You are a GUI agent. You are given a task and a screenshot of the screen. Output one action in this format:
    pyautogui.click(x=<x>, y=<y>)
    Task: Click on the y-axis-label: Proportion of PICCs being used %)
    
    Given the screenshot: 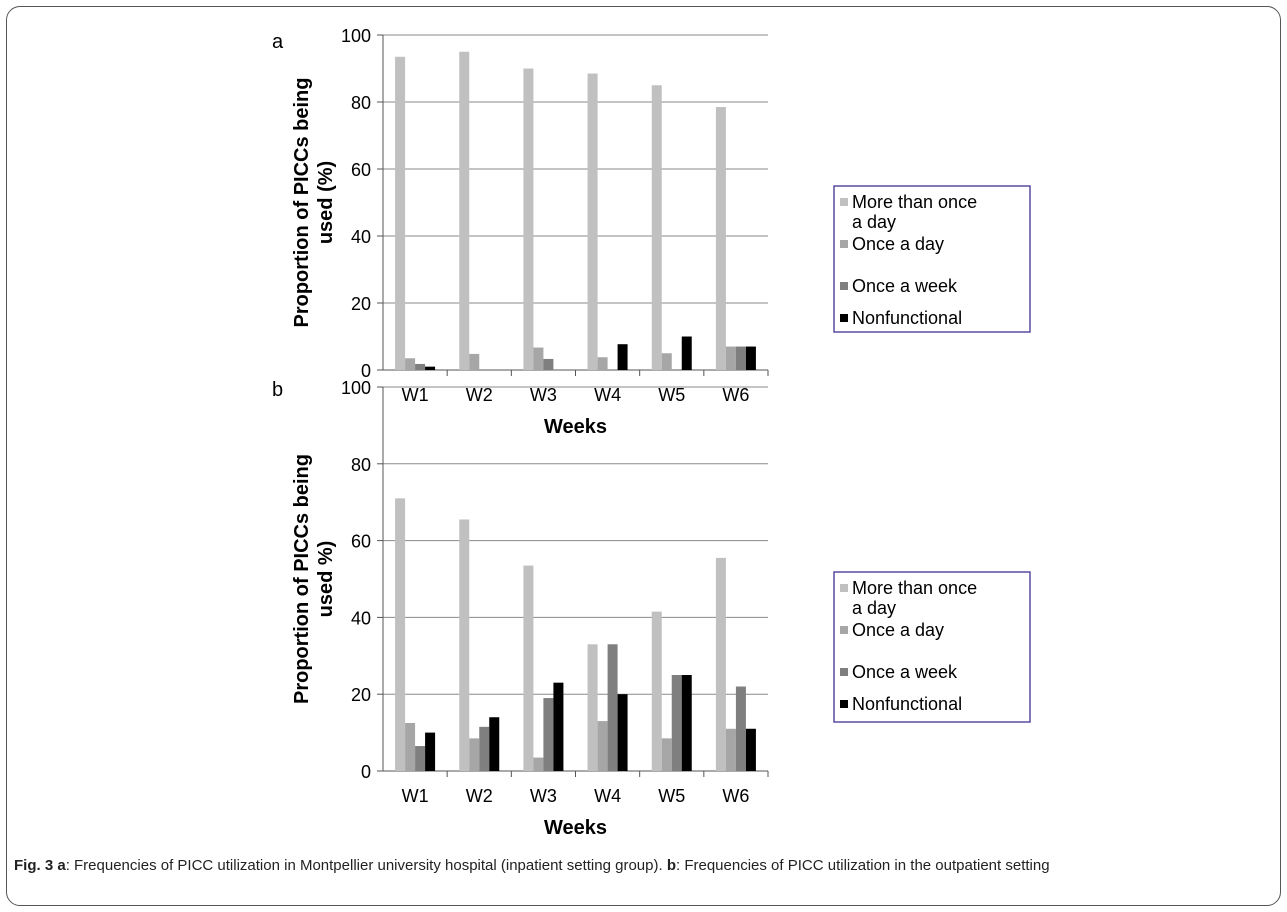 What is the action you would take?
    pyautogui.click(x=314, y=579)
    